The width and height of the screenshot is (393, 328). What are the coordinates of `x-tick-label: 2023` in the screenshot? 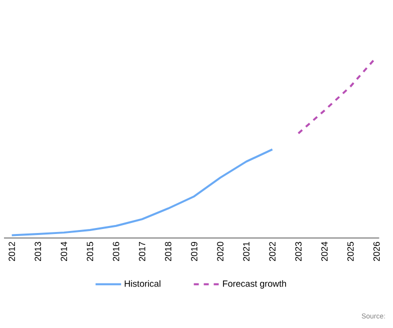 It's located at (298, 252).